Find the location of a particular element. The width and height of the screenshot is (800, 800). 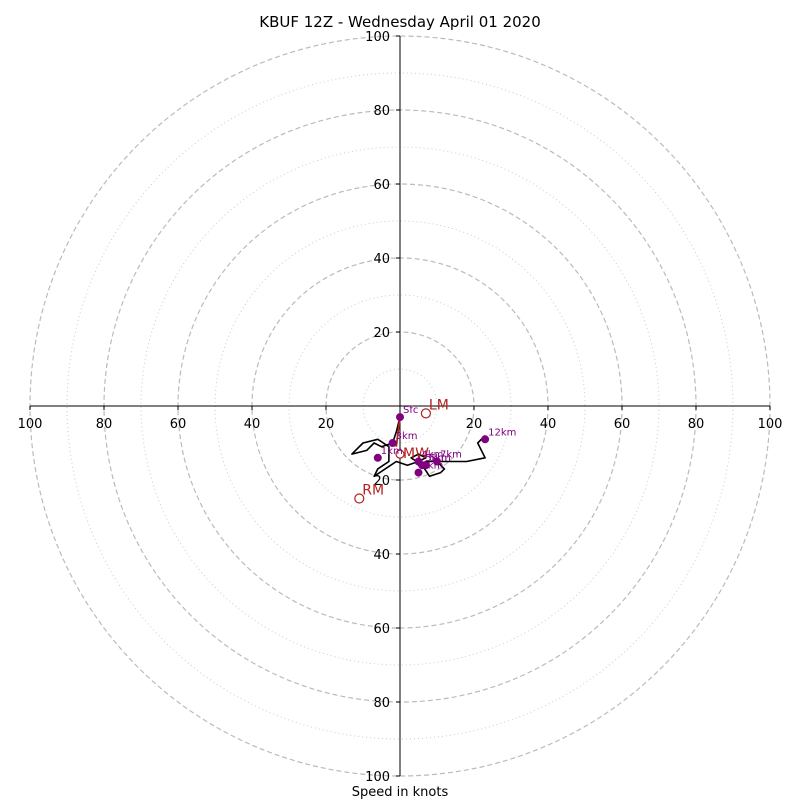

chart-title: KBUF 12Z - Wednesday April 01 2020 is located at coordinates (400, 22).